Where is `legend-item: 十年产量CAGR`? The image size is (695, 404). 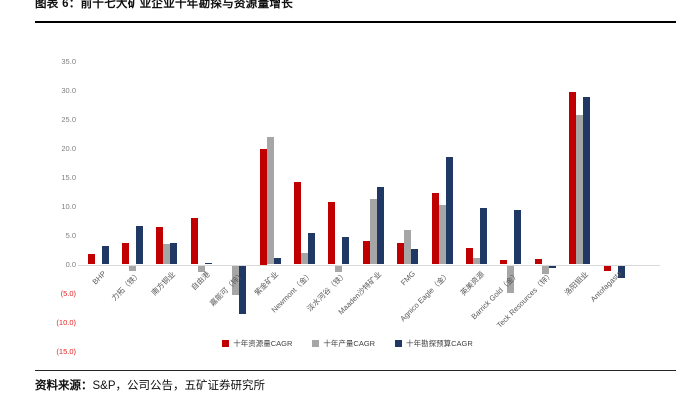 legend-item: 十年产量CAGR is located at coordinates (343, 343).